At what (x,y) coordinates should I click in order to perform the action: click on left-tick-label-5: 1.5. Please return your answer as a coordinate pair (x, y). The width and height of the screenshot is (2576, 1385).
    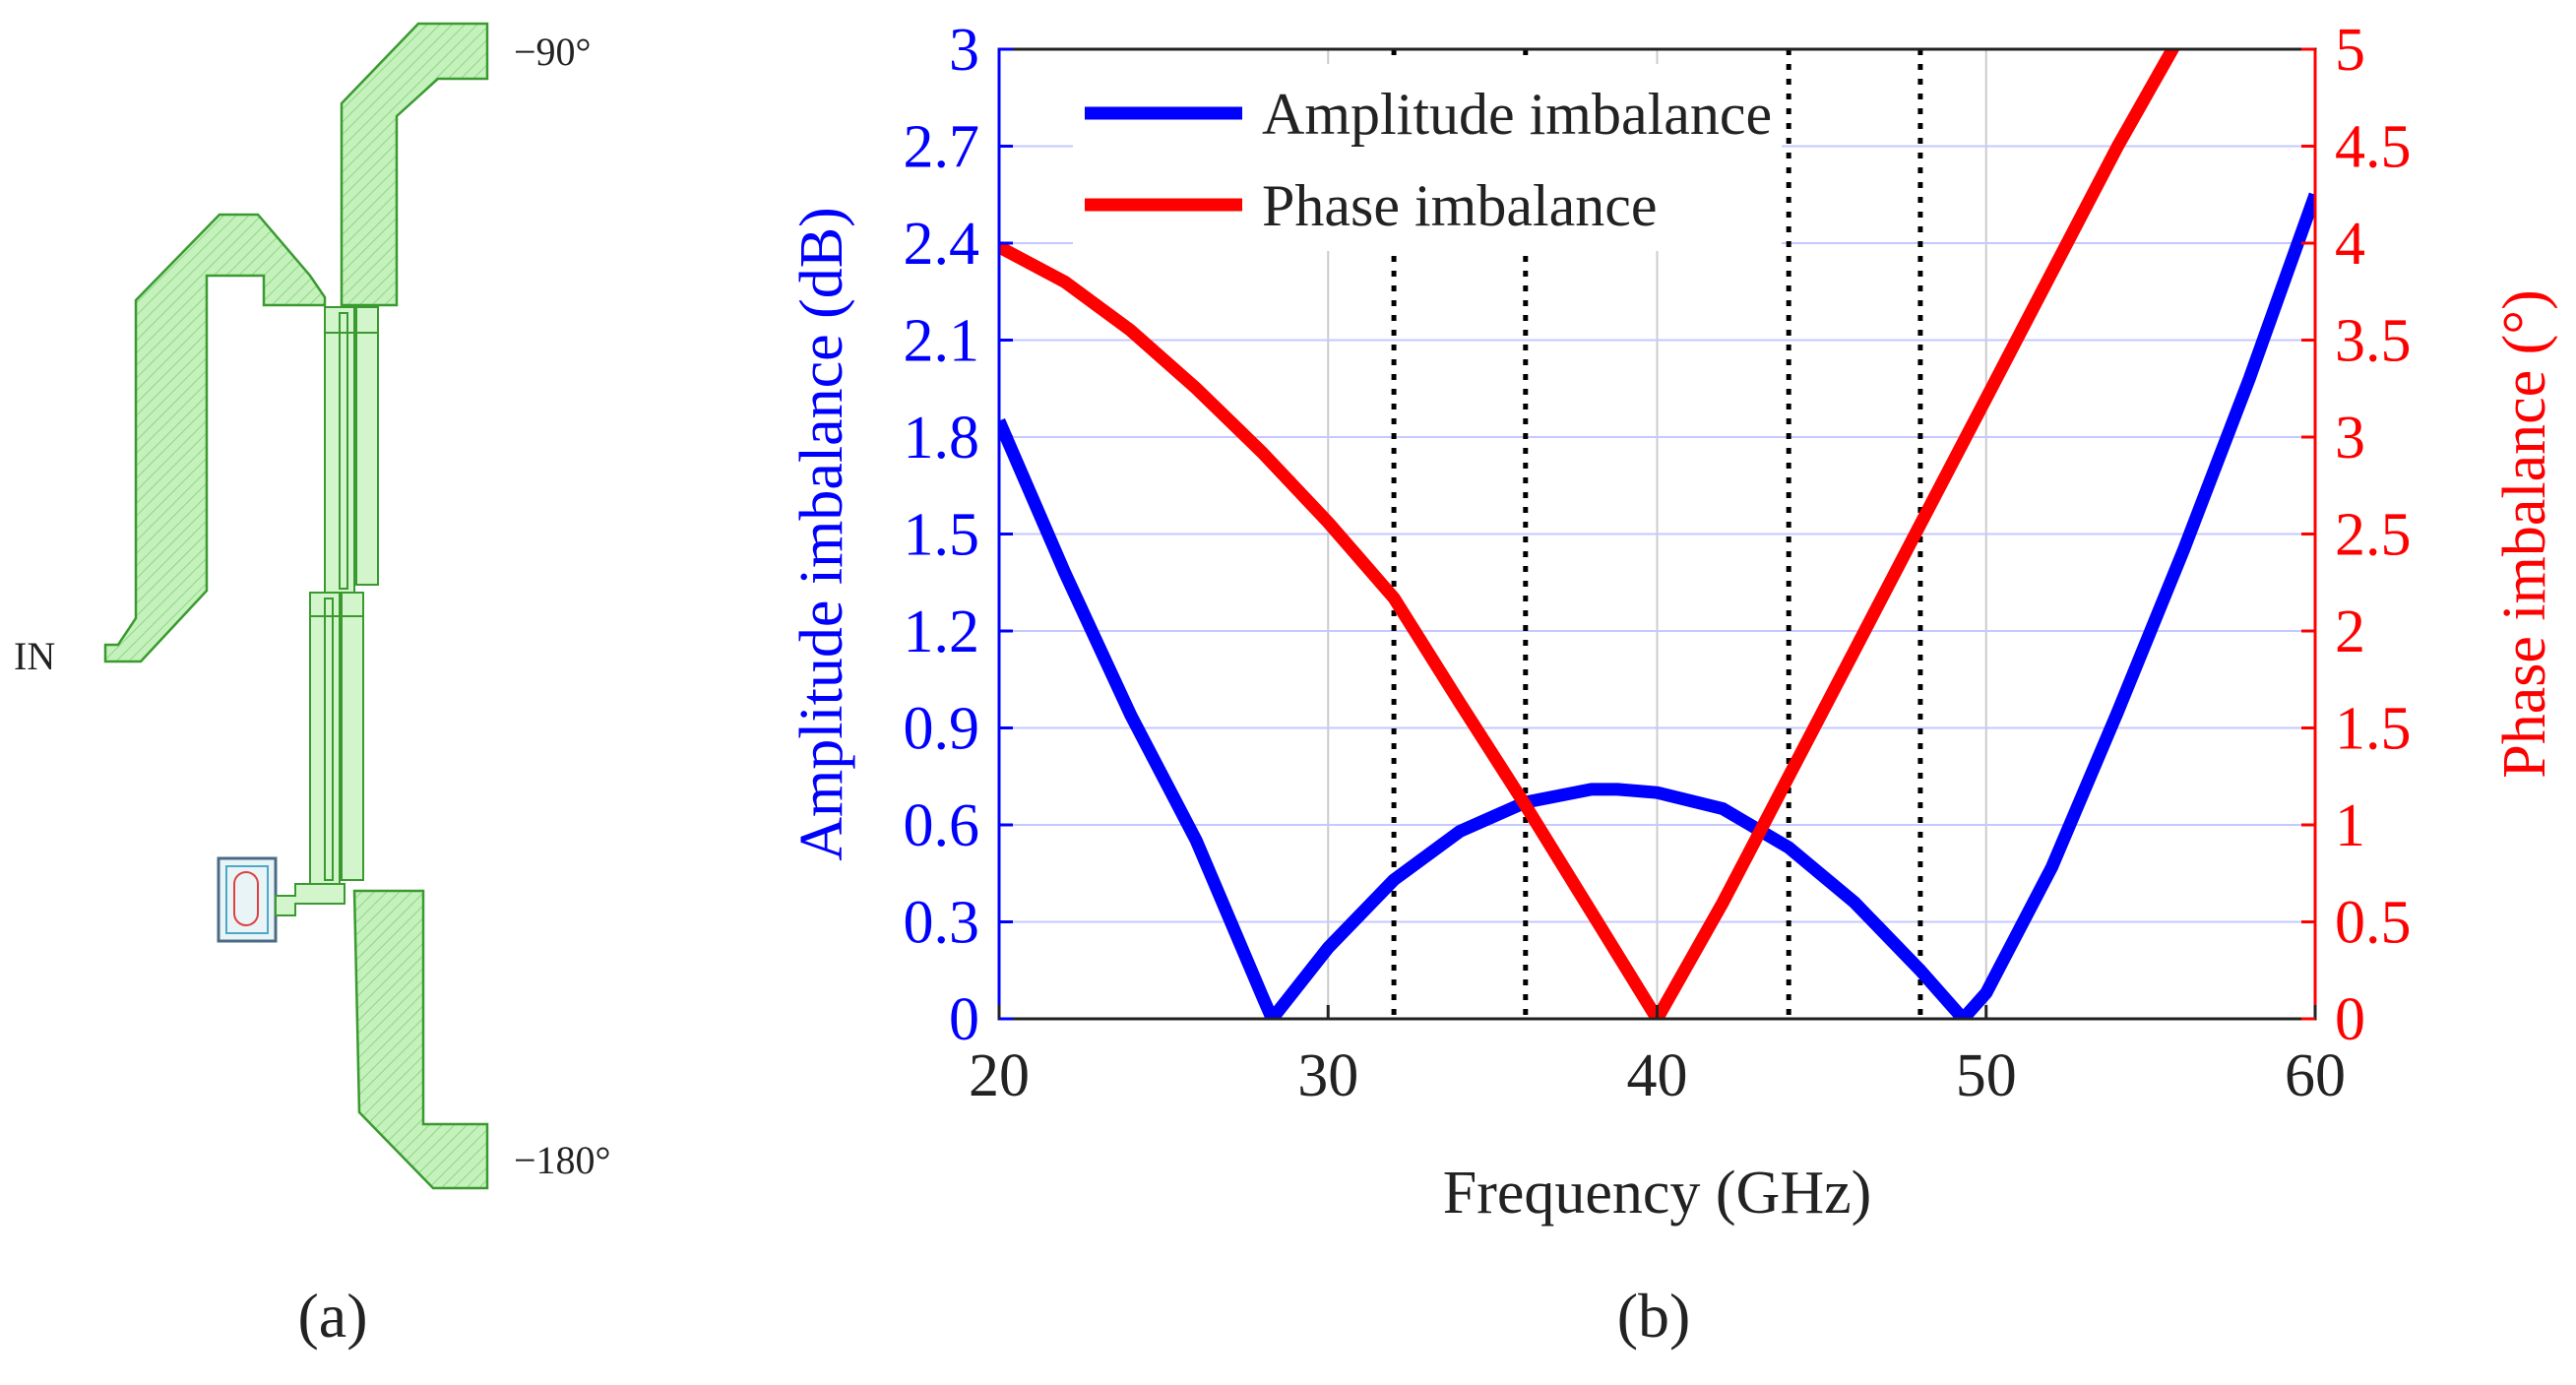
    Looking at the image, I should click on (942, 535).